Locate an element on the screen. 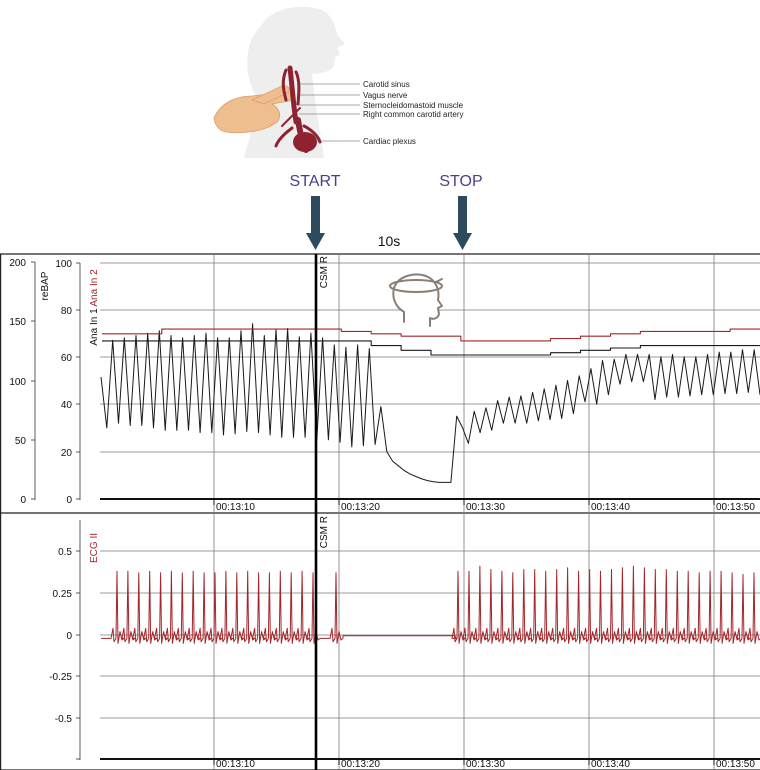  bp-xtick-1: 00:13:10 is located at coordinates (235, 507).